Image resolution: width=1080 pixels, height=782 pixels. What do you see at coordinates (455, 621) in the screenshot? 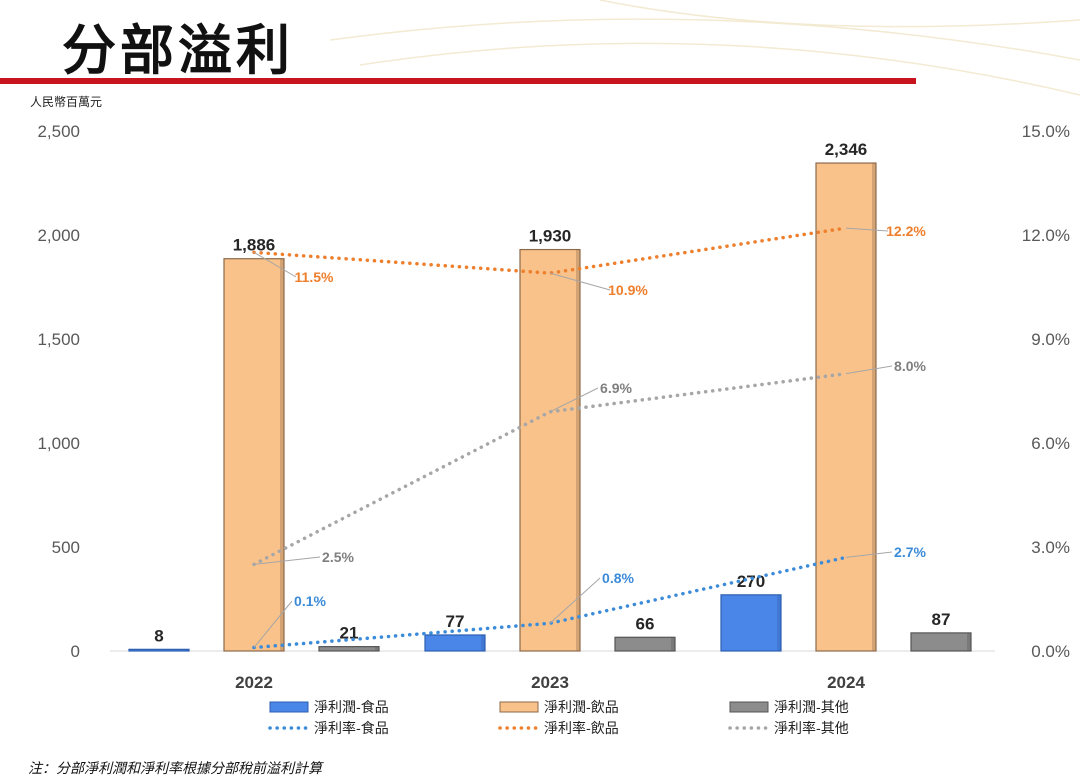
I see `bar-value-label: 77` at bounding box center [455, 621].